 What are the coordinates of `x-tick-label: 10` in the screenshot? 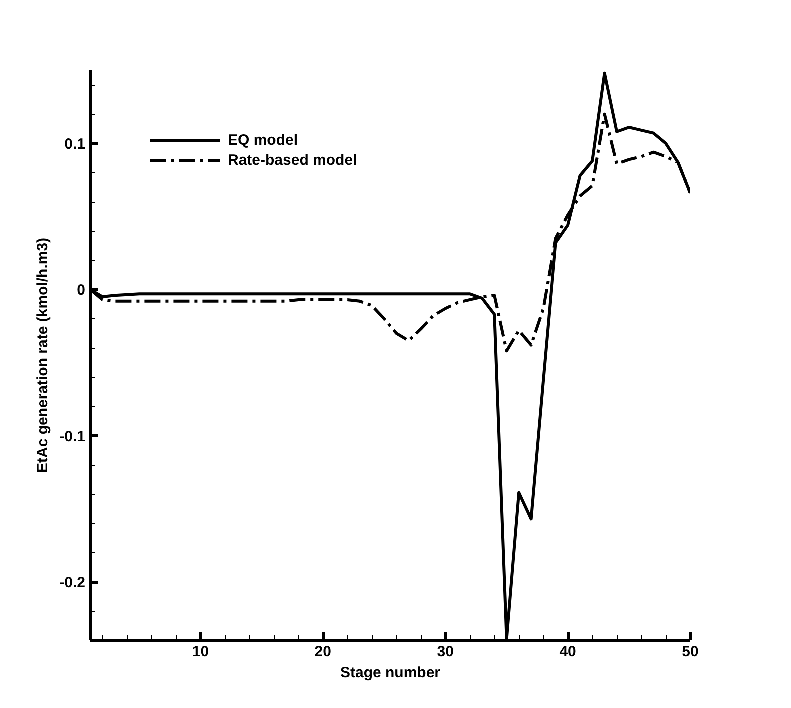 It's located at (201, 652).